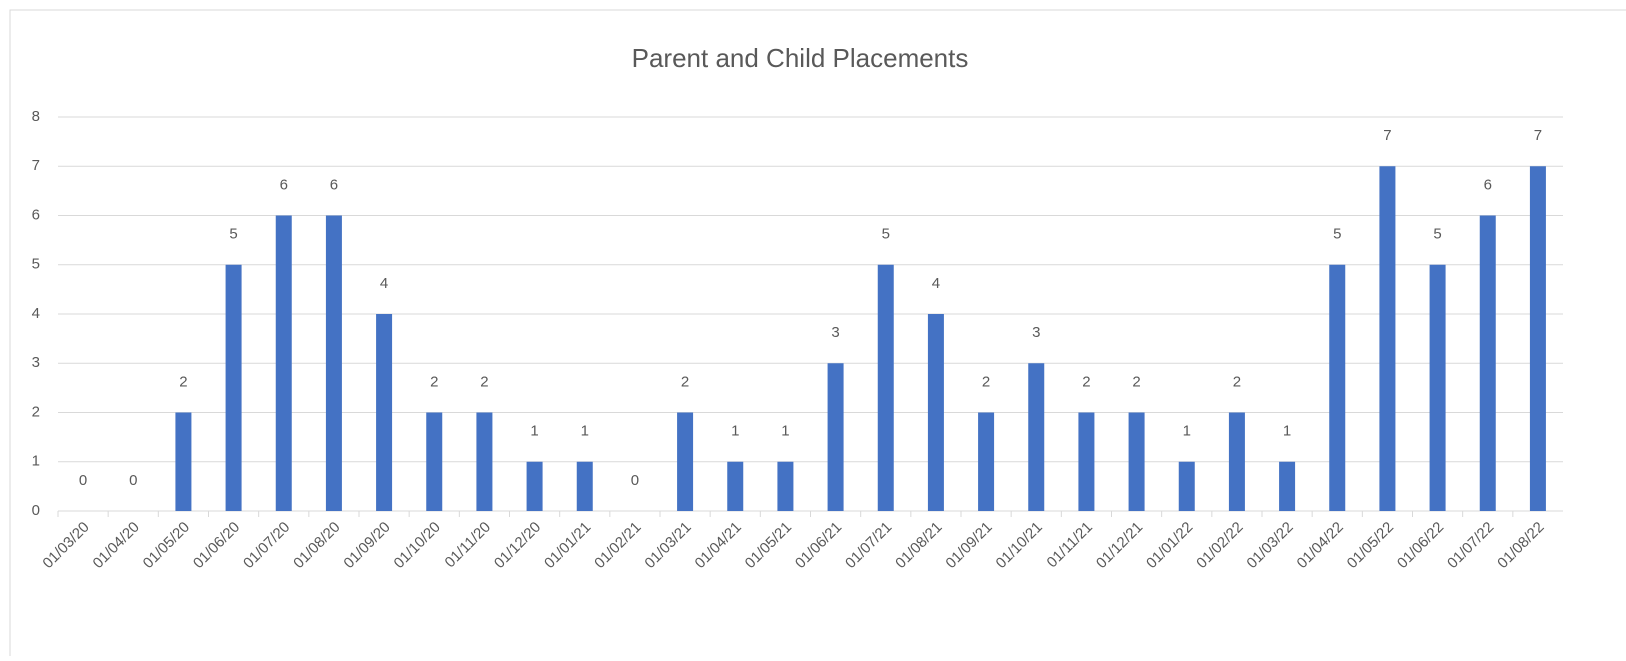 The image size is (1626, 661). Describe the element at coordinates (36, 116) in the screenshot. I see `y-tick-label: 8` at that location.